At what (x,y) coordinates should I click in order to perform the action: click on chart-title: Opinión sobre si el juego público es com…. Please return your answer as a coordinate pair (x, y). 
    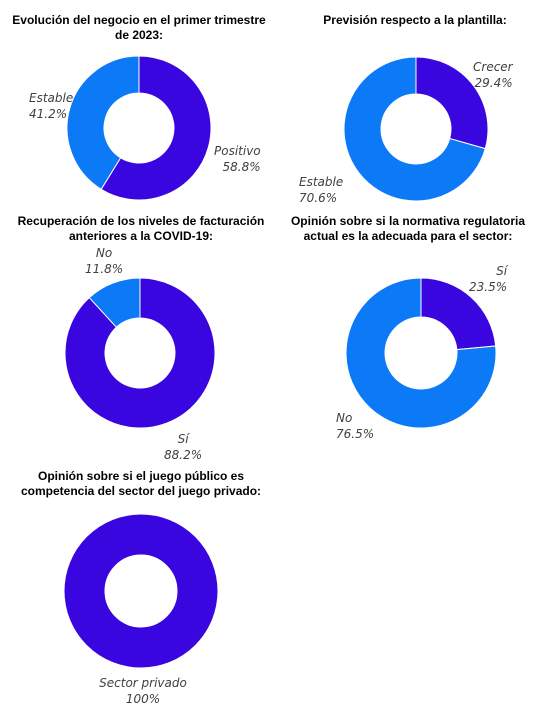
    Looking at the image, I should click on (141, 483).